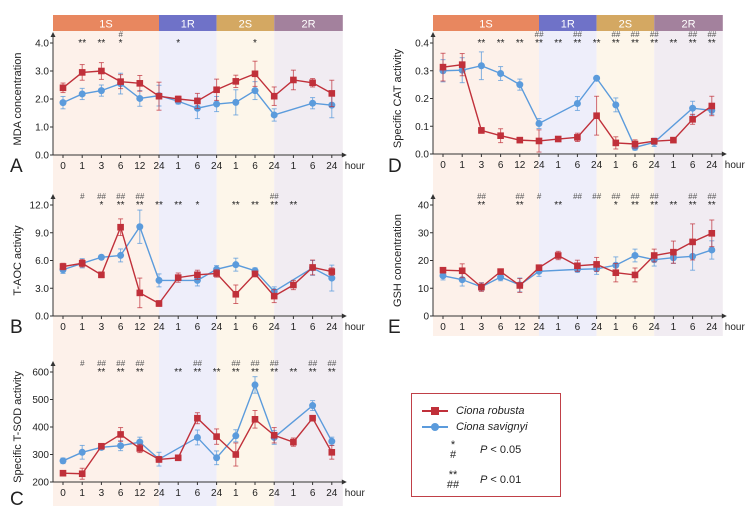 The width and height of the screenshot is (755, 521). What do you see at coordinates (568, 23) in the screenshot?
I see `phase-header-1R` at bounding box center [568, 23].